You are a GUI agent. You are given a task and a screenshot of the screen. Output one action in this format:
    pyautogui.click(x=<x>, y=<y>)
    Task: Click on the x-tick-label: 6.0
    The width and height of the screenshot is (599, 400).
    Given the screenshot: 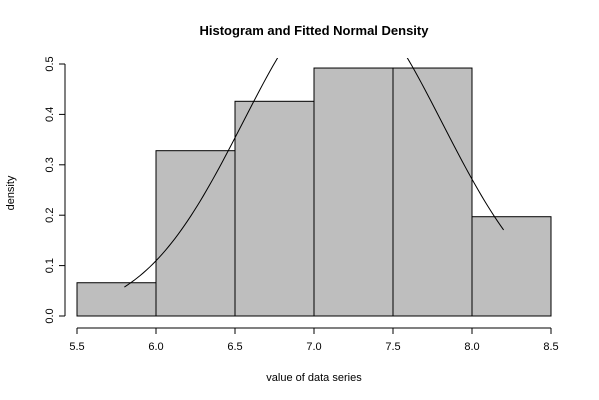 What is the action you would take?
    pyautogui.click(x=155, y=347)
    